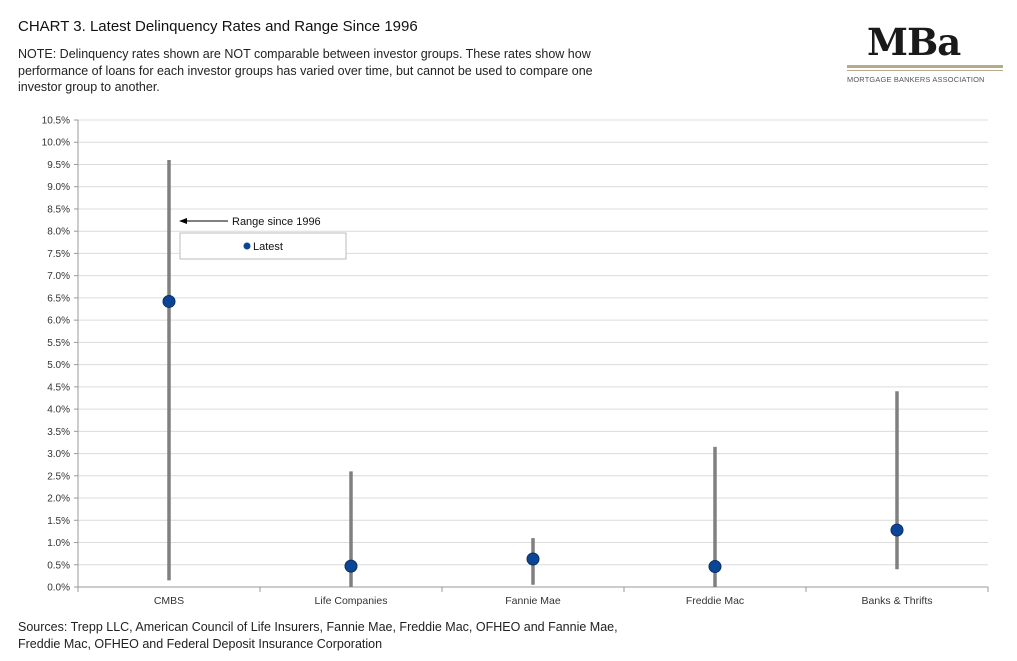 This screenshot has height=661, width=1017. I want to click on x-tick-label: Freddie Mac, so click(715, 601).